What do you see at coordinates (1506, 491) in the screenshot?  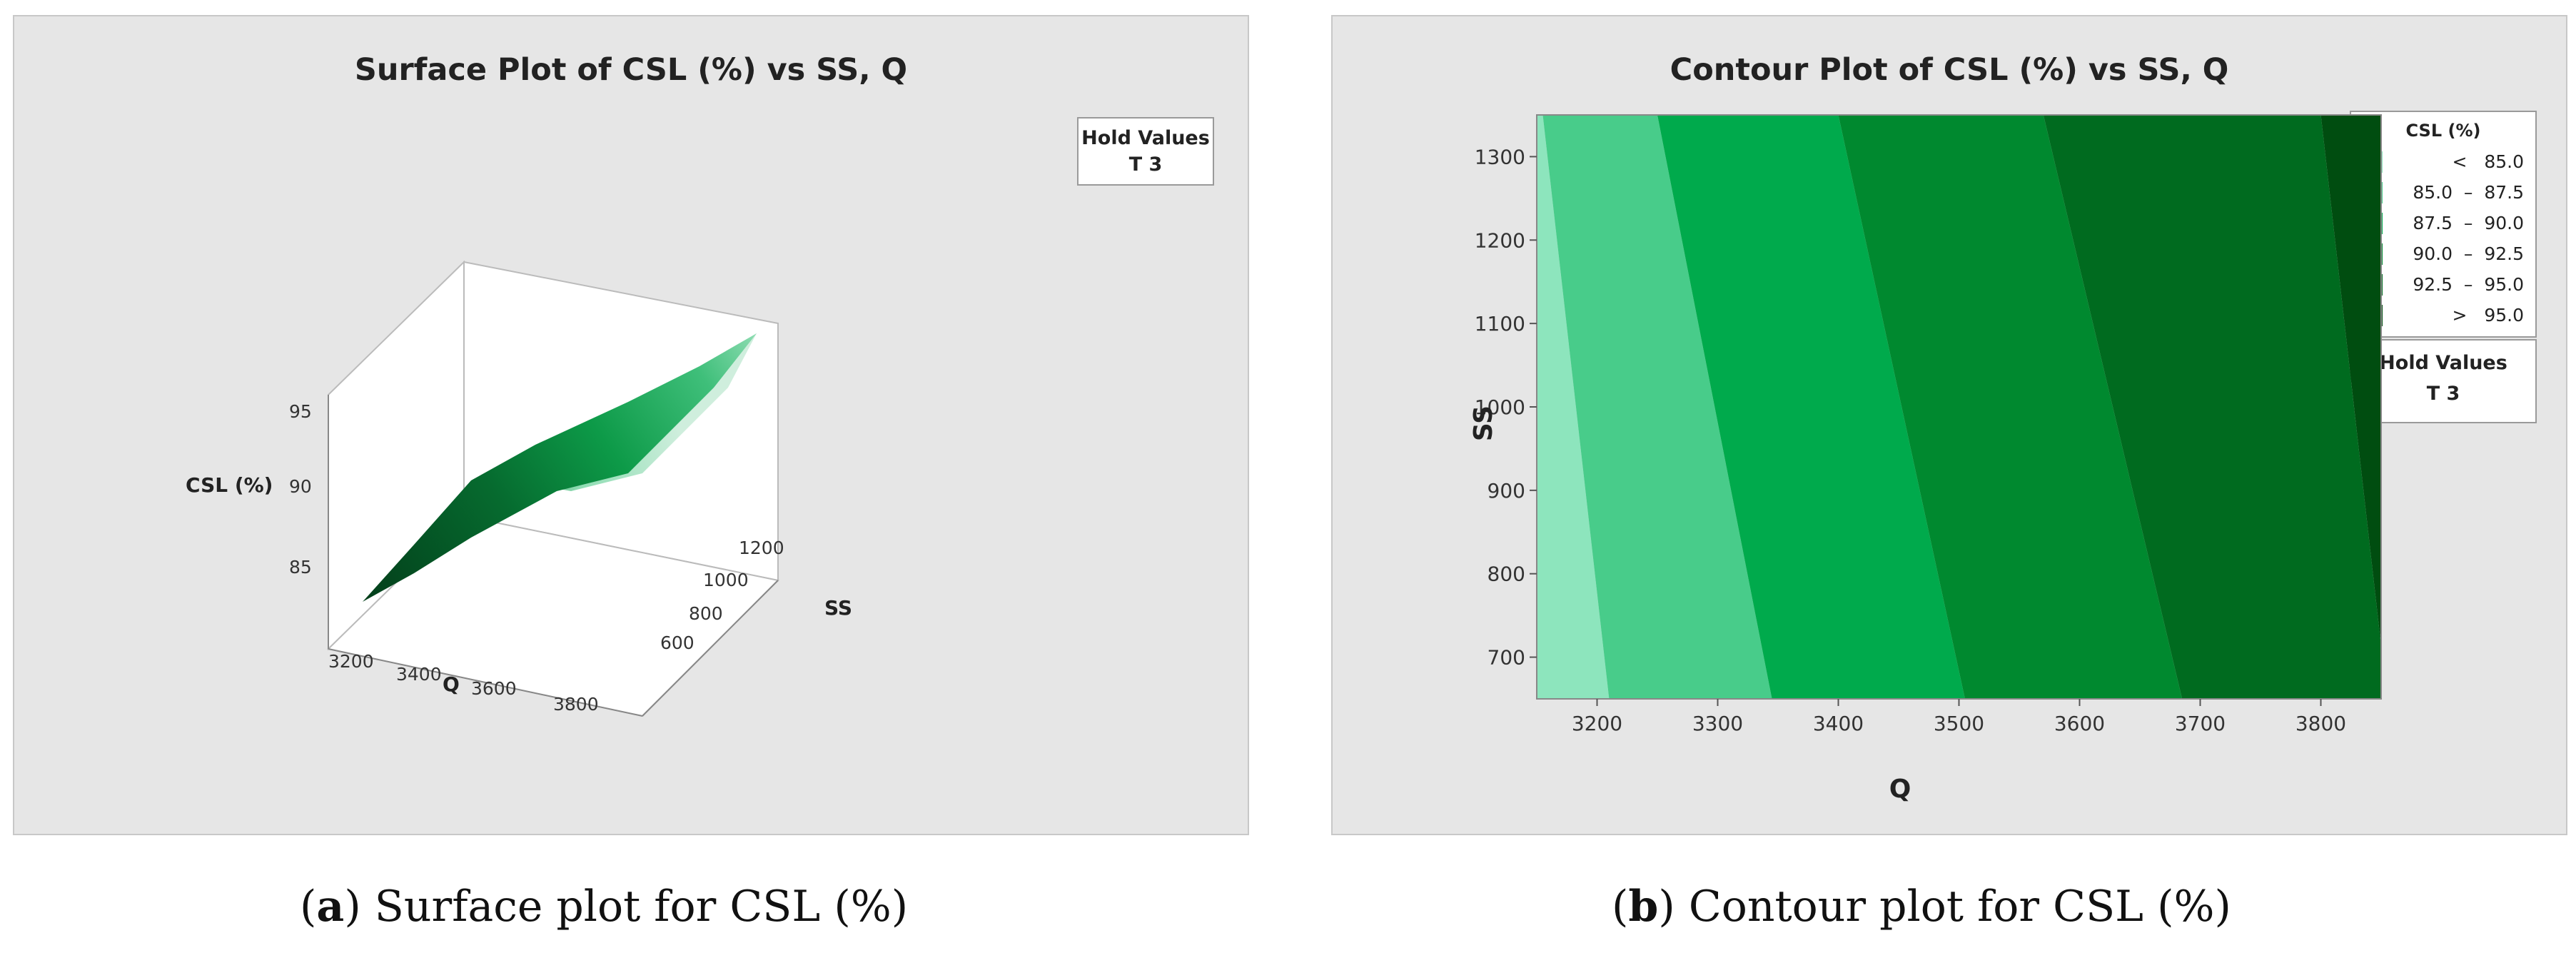 I see `contour-y-tick: 900` at bounding box center [1506, 491].